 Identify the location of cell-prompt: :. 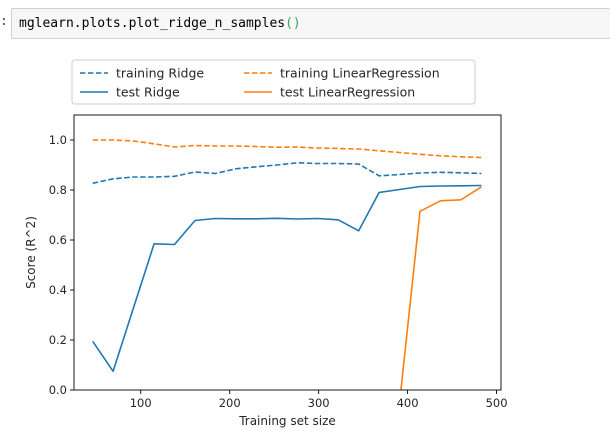
(4, 21).